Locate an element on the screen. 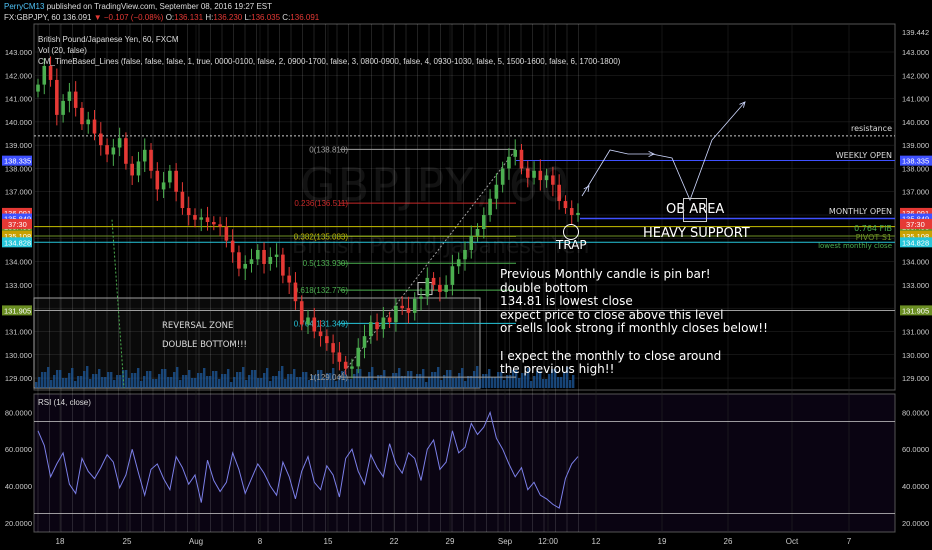 This screenshot has height=550, width=932. y-tick-left: 134.000 is located at coordinates (18, 262).